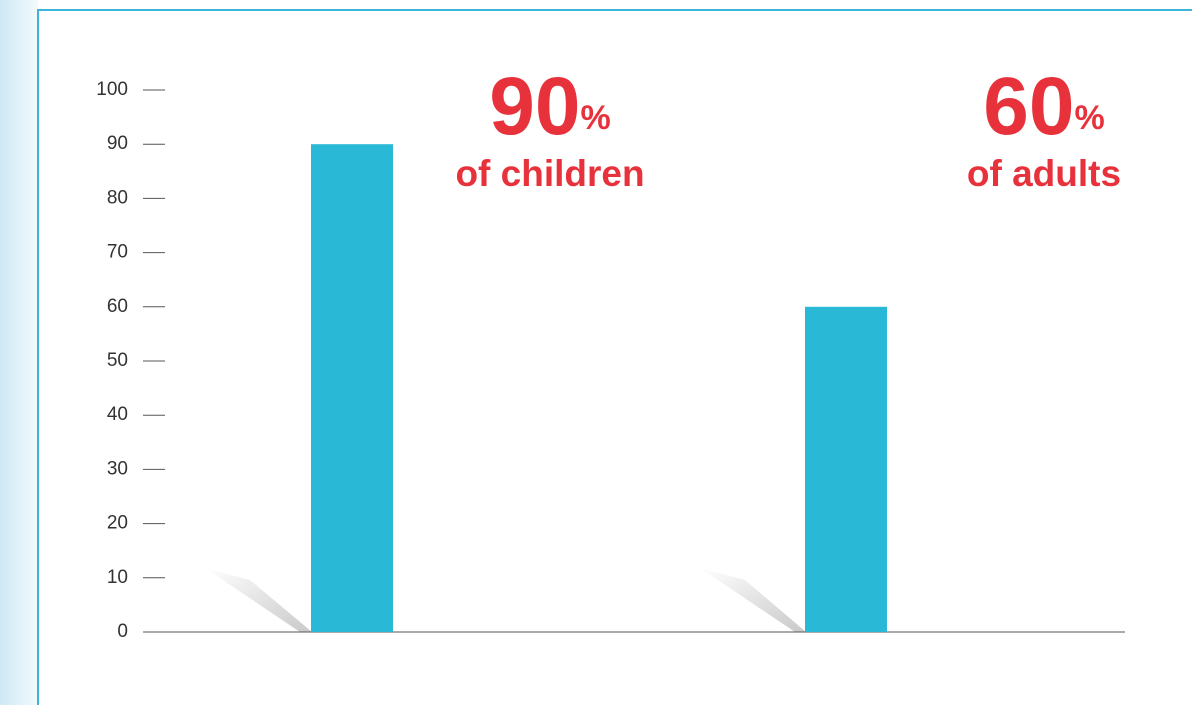 This screenshot has height=705, width=1192. Describe the element at coordinates (117, 468) in the screenshot. I see `y-tick-label: 30` at that location.